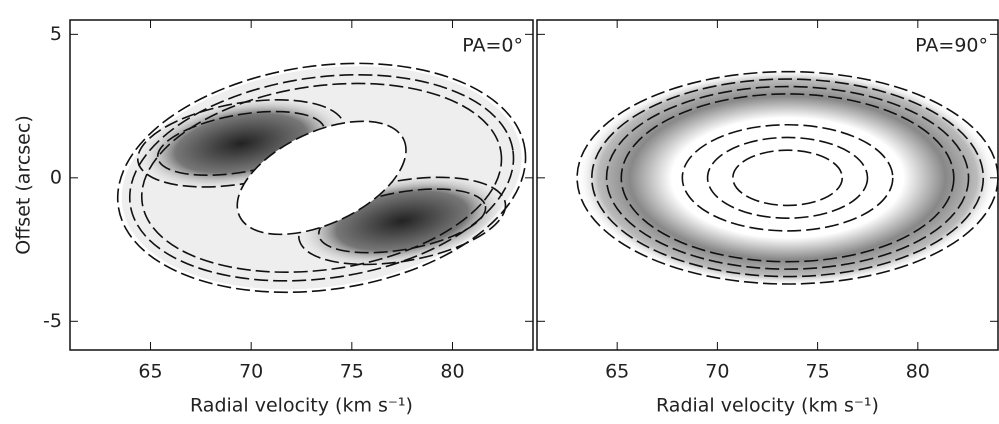  What do you see at coordinates (24, 184) in the screenshot?
I see `y-axis-label: Offset (arcsec)` at bounding box center [24, 184].